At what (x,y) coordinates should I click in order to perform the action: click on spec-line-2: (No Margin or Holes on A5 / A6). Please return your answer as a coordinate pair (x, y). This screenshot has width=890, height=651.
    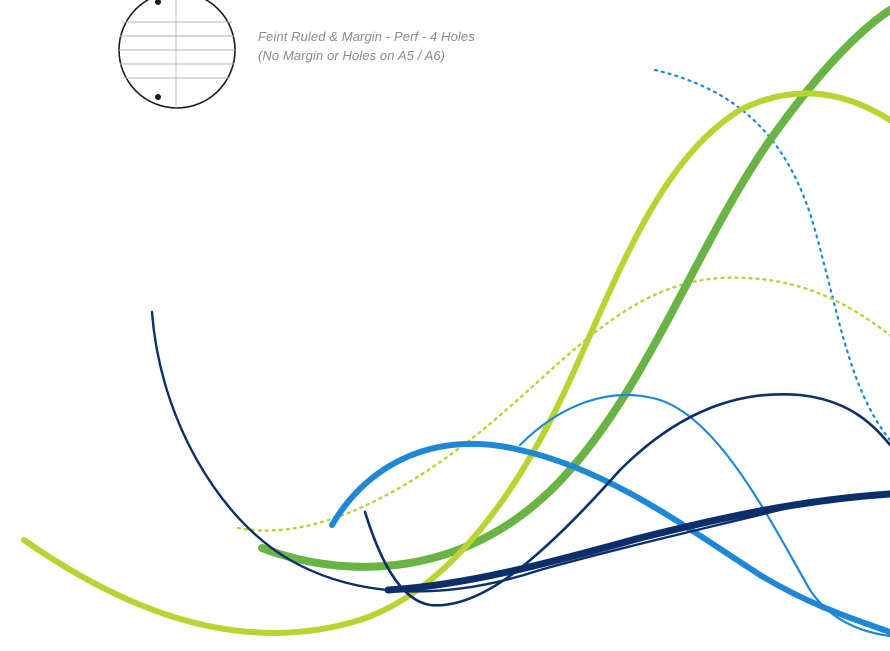
    Looking at the image, I should click on (352, 55).